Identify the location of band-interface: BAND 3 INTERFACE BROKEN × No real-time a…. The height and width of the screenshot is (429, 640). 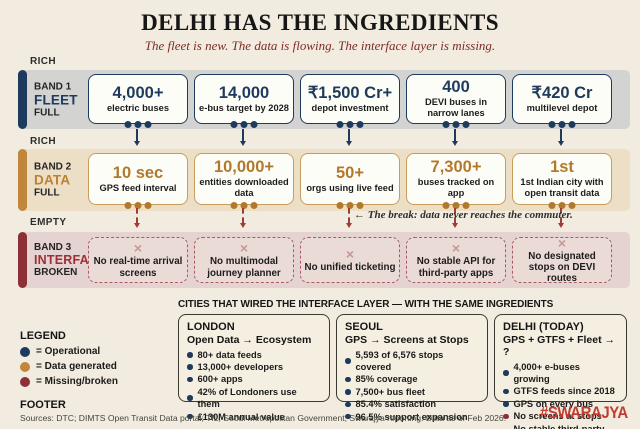
(324, 260).